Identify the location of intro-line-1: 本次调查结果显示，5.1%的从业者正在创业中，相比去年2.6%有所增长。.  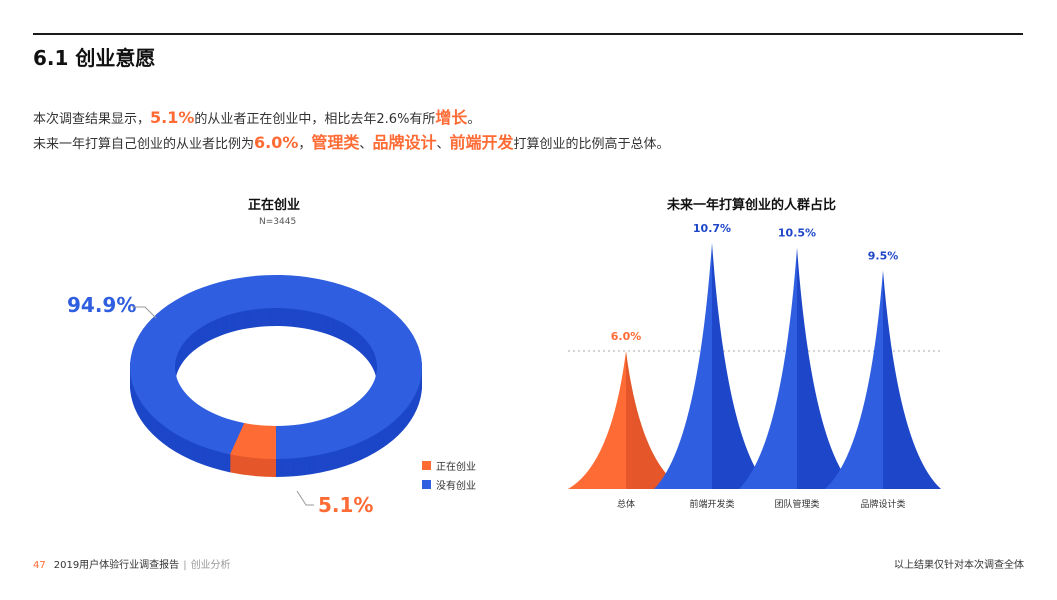
(256, 116).